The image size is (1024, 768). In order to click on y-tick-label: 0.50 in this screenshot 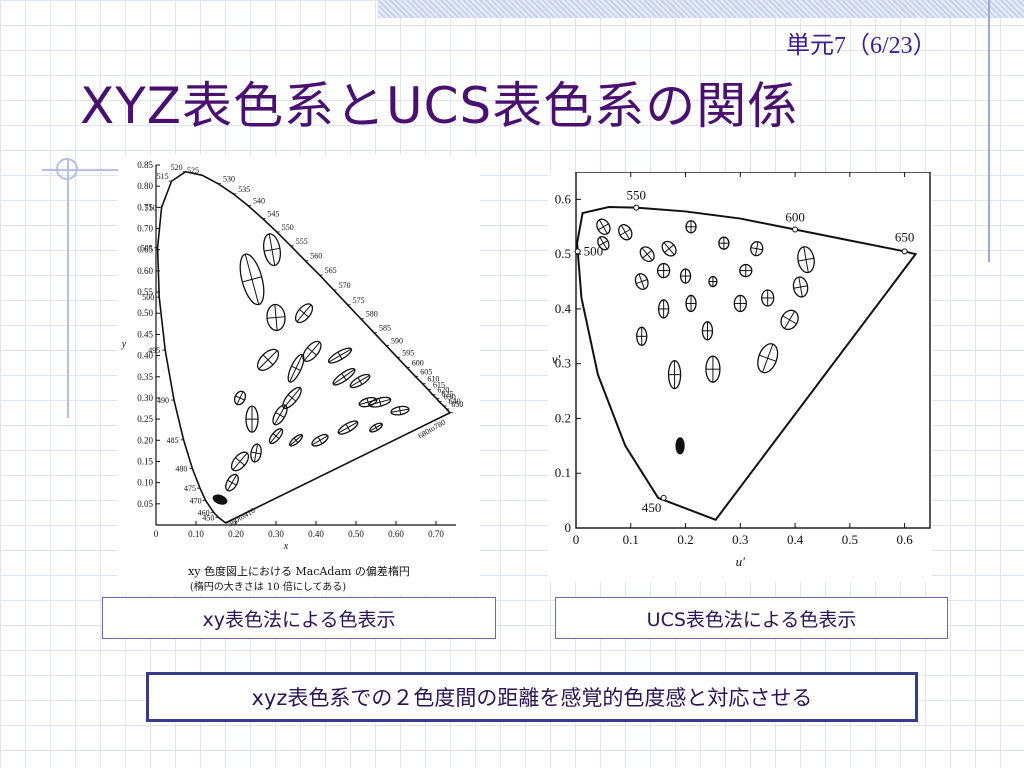, I will do `click(145, 313)`.